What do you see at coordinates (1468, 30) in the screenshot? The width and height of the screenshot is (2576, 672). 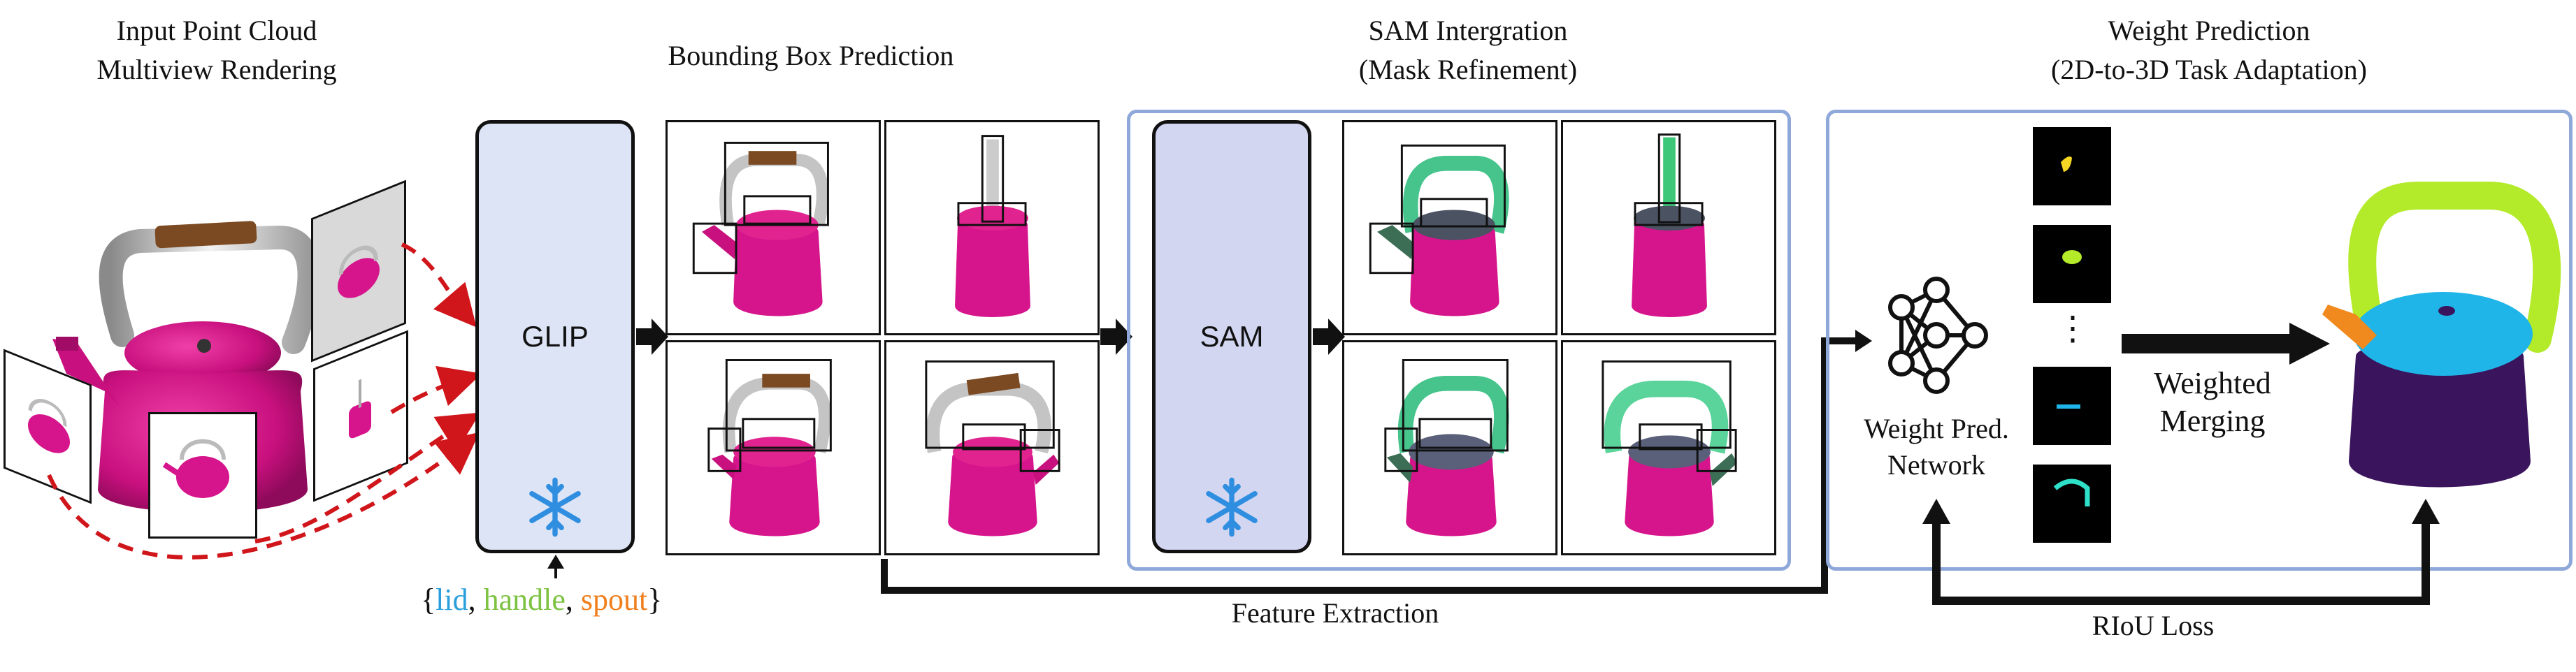 I see `sam-title-line1: SAM Intergration` at bounding box center [1468, 30].